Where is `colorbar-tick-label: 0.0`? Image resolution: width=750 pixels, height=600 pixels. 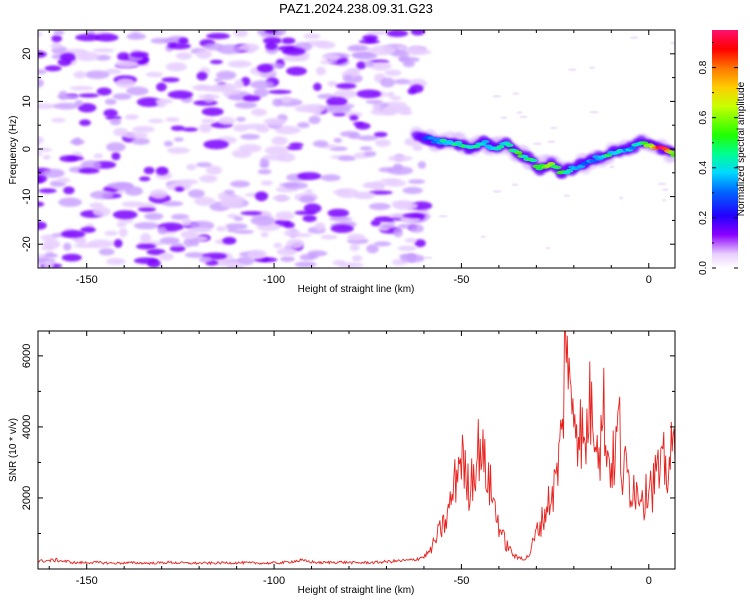
colorbar-tick-label: 0.0 is located at coordinates (703, 268).